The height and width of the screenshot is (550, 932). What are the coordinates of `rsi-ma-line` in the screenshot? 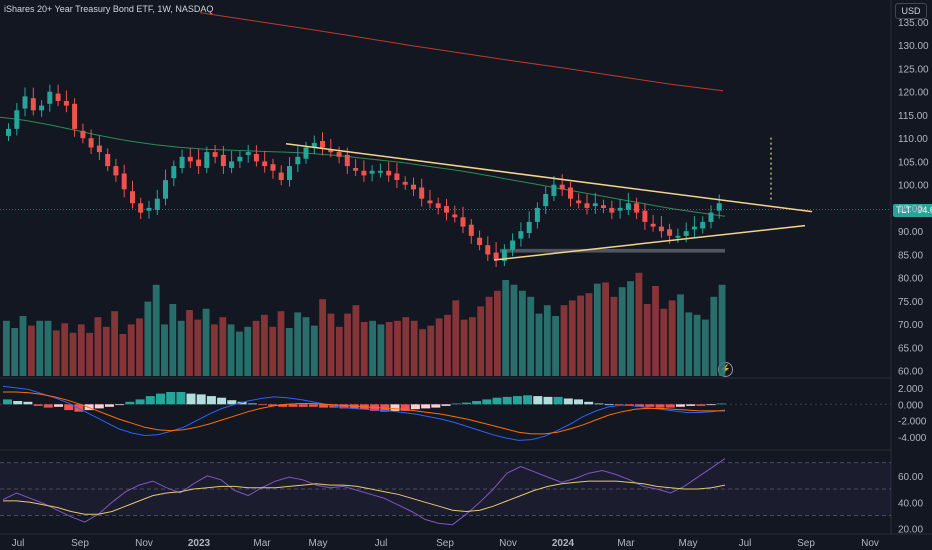 It's located at (364, 497).